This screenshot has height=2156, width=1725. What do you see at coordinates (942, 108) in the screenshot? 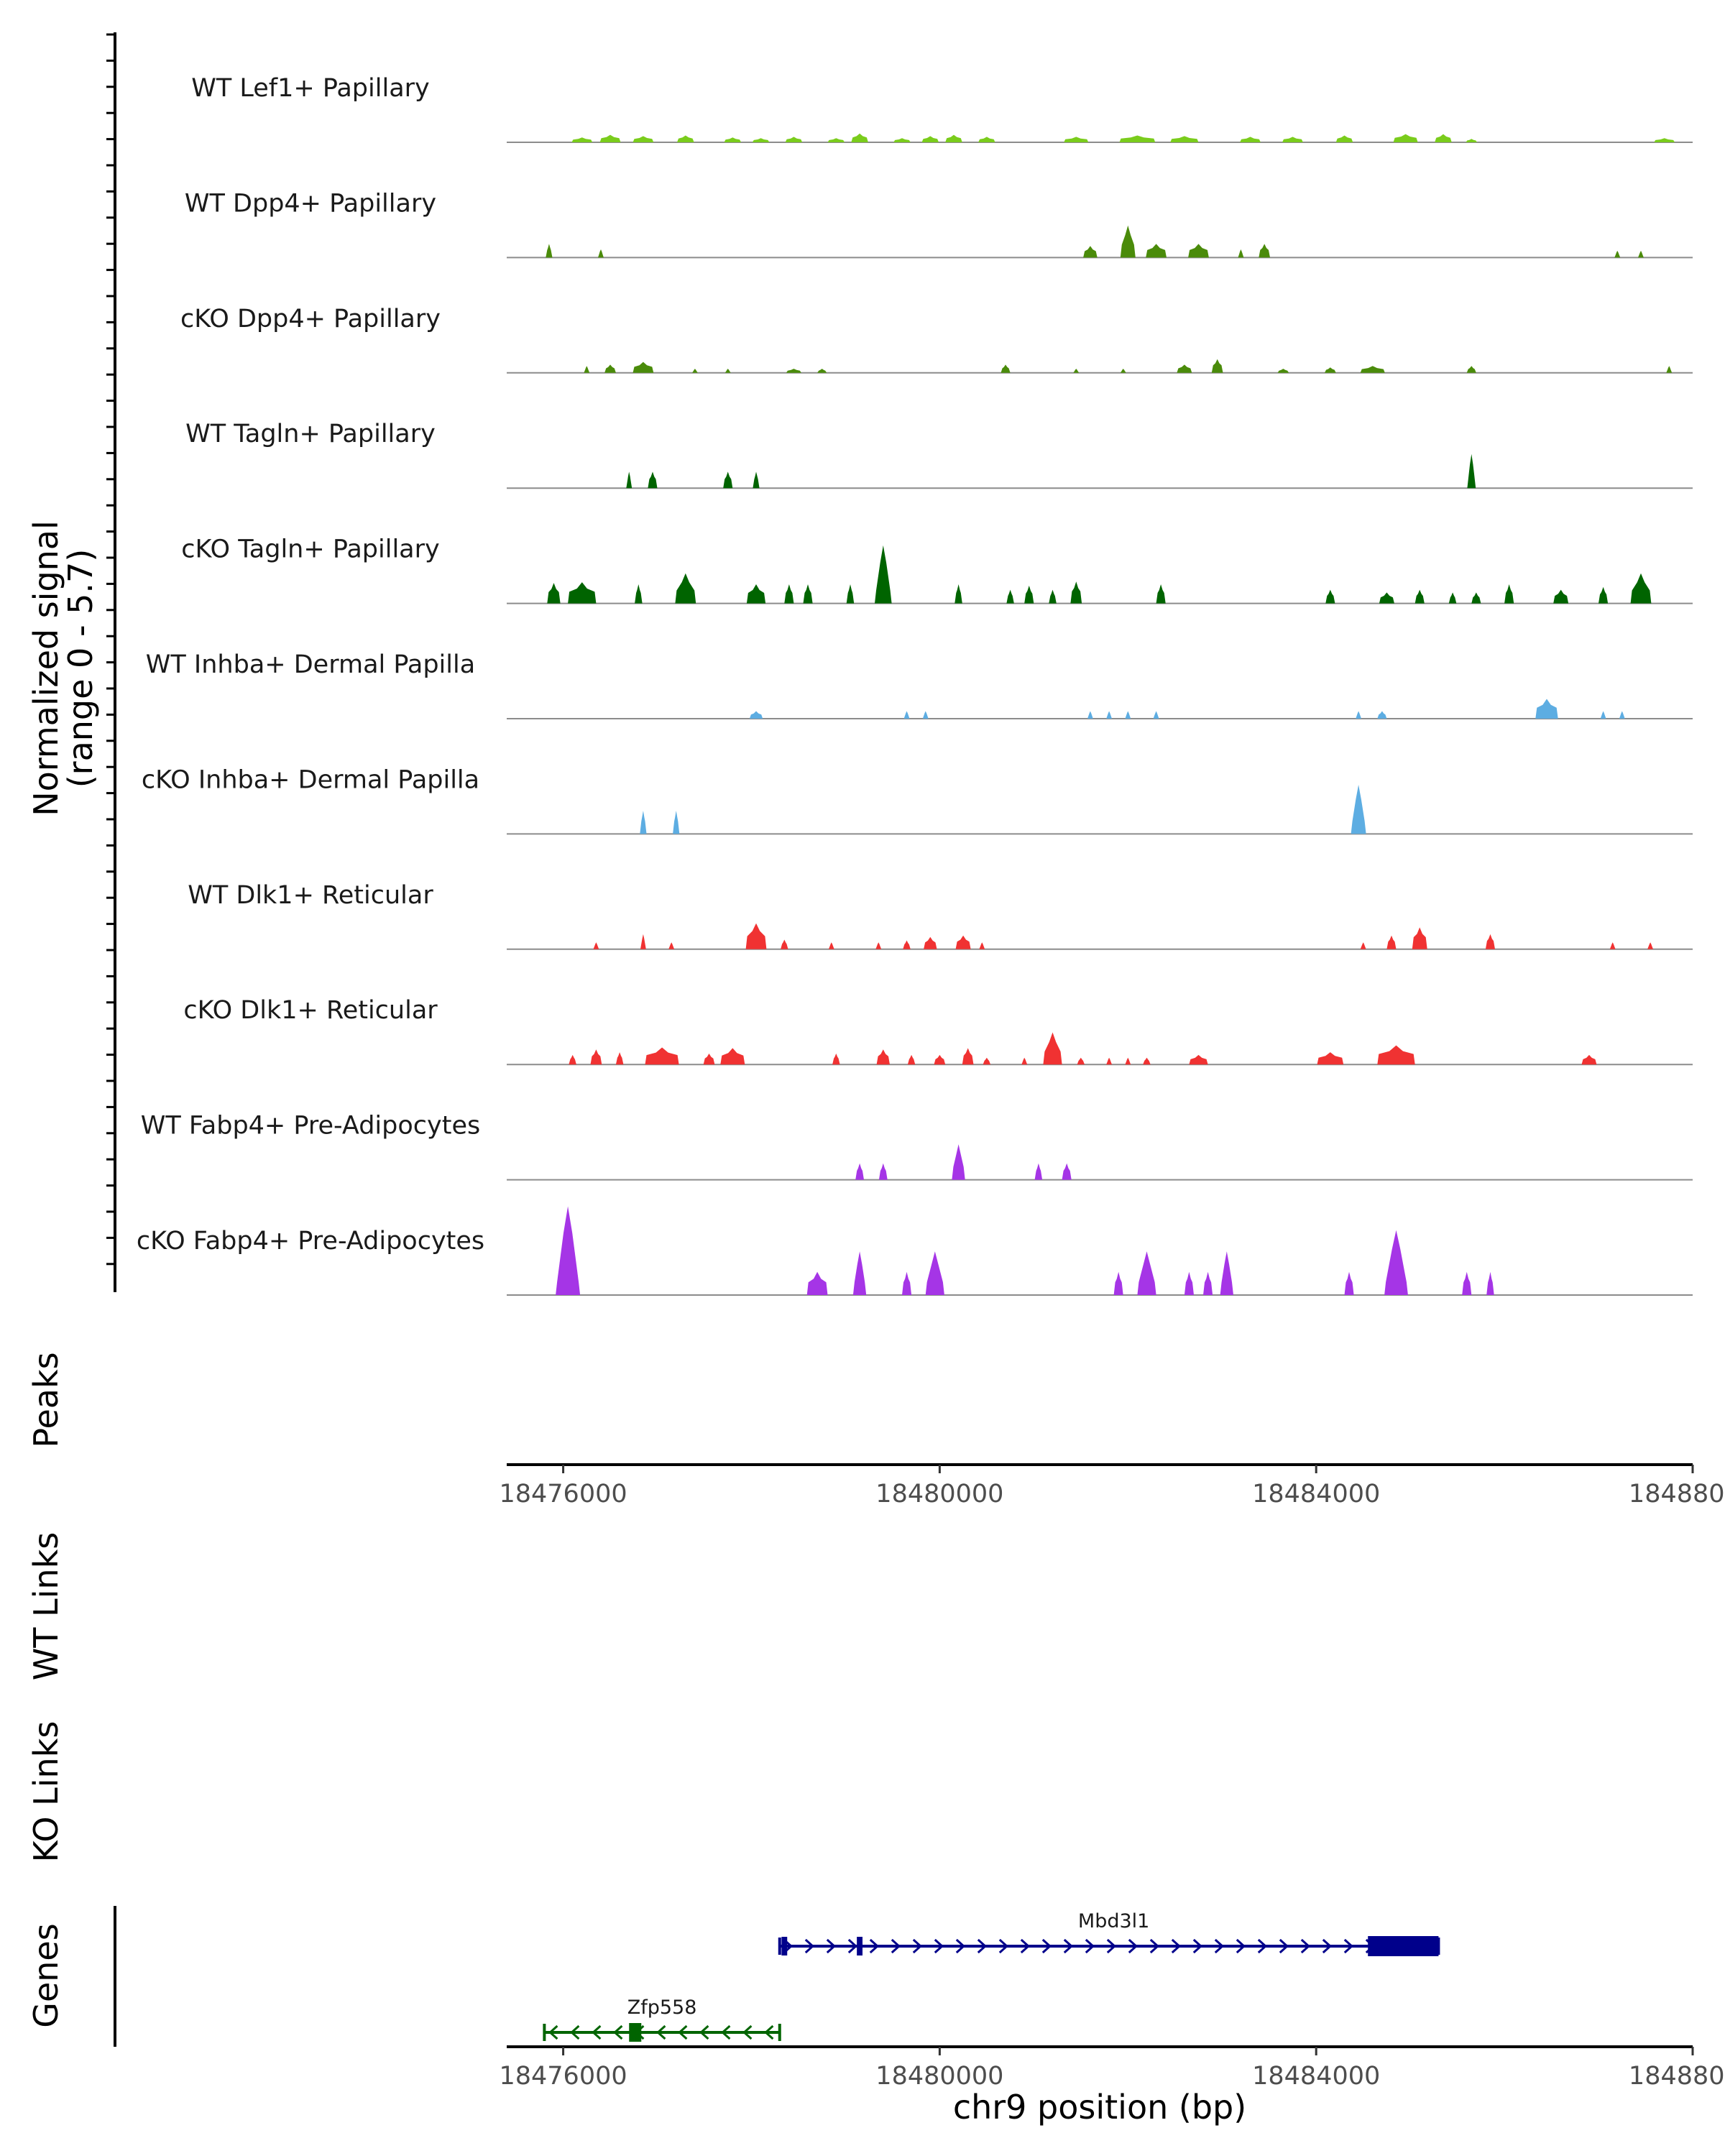
I see `track-0: WT Lef1+ Papillary` at bounding box center [942, 108].